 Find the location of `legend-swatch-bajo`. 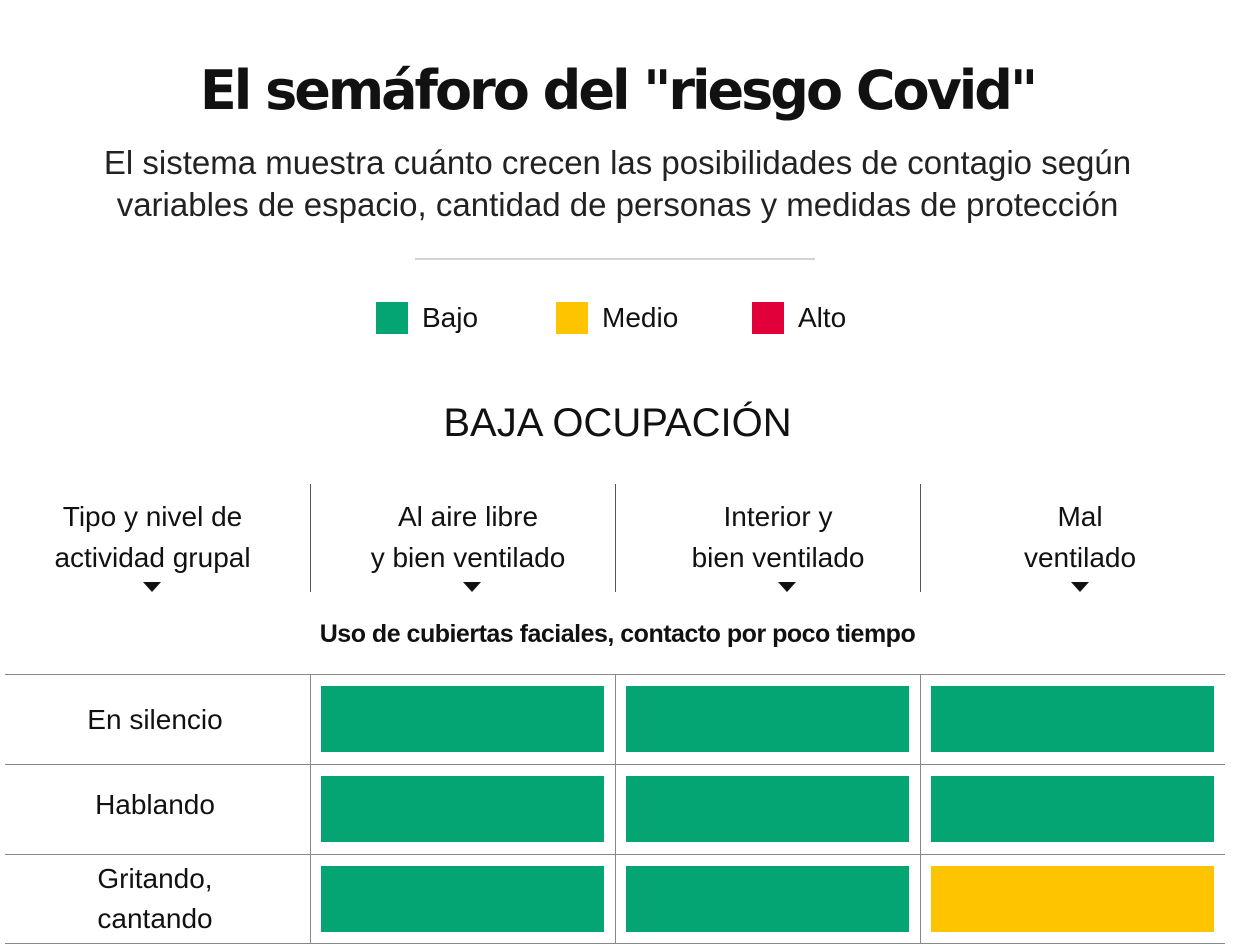

legend-swatch-bajo is located at coordinates (392, 318).